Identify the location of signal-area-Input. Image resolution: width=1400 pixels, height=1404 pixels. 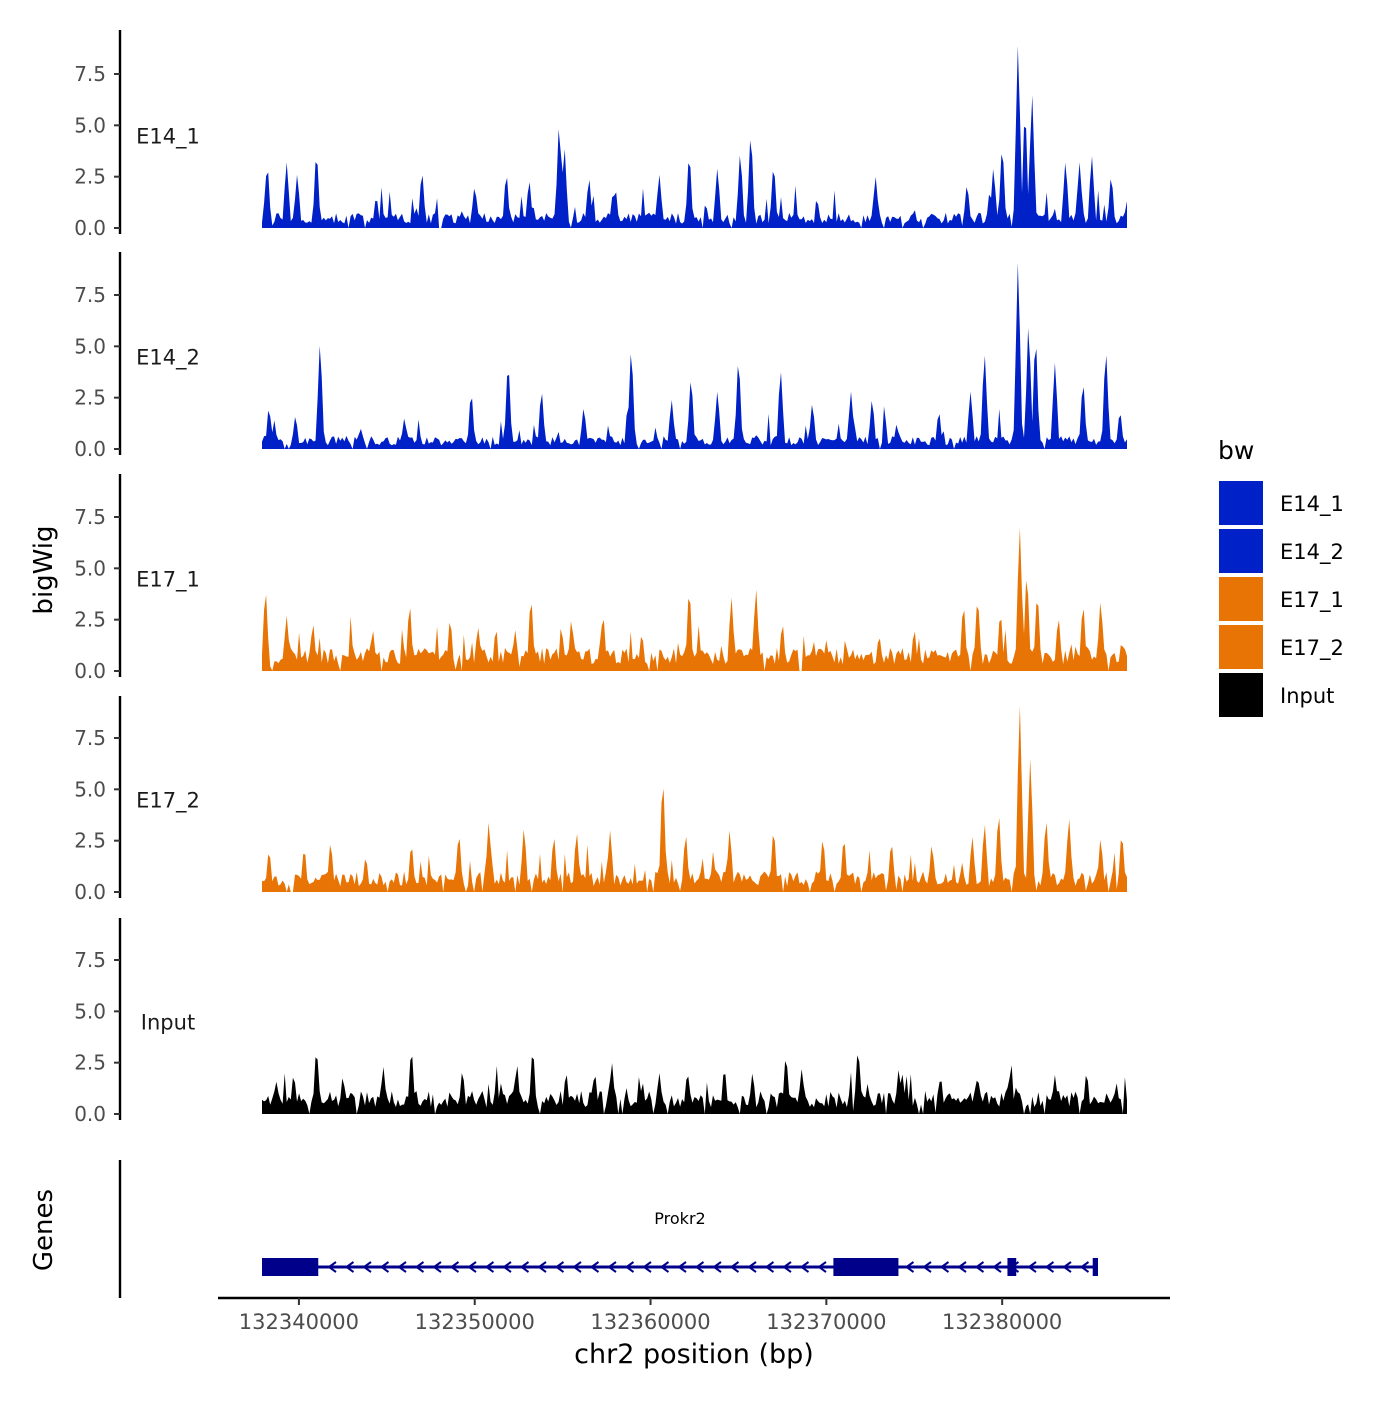
(694, 1084).